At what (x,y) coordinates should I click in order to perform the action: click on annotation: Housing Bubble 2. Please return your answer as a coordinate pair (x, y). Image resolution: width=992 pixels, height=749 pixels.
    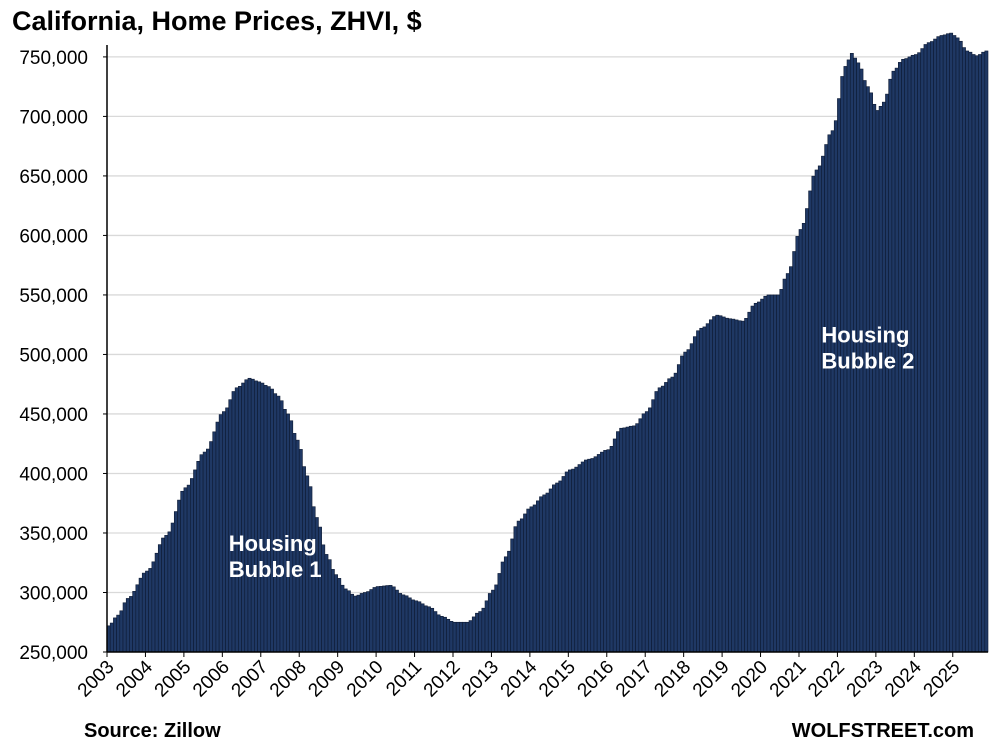
    Looking at the image, I should click on (867, 348).